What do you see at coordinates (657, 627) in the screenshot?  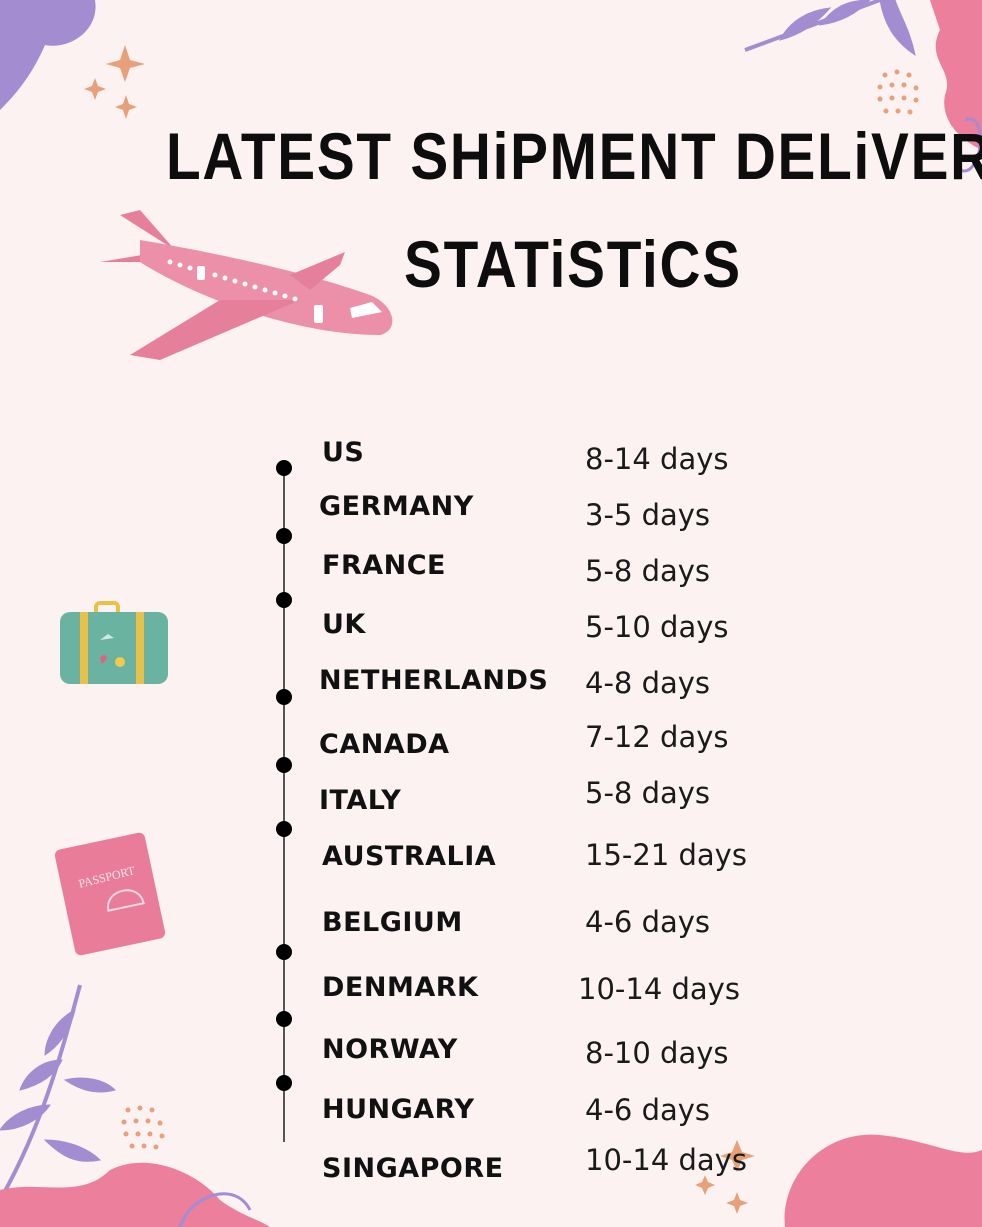 I see `delivery-time: 5-10 days` at bounding box center [657, 627].